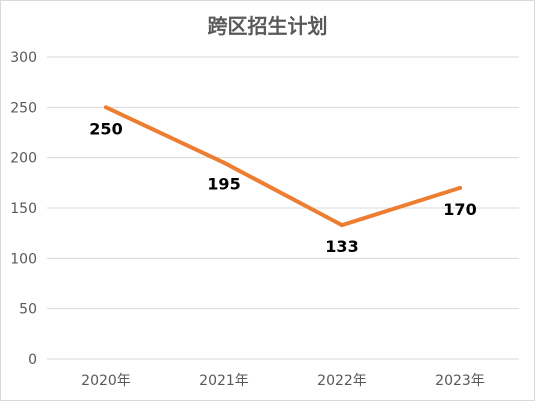  Describe the element at coordinates (23, 108) in the screenshot. I see `y-tick-label: 250` at that location.